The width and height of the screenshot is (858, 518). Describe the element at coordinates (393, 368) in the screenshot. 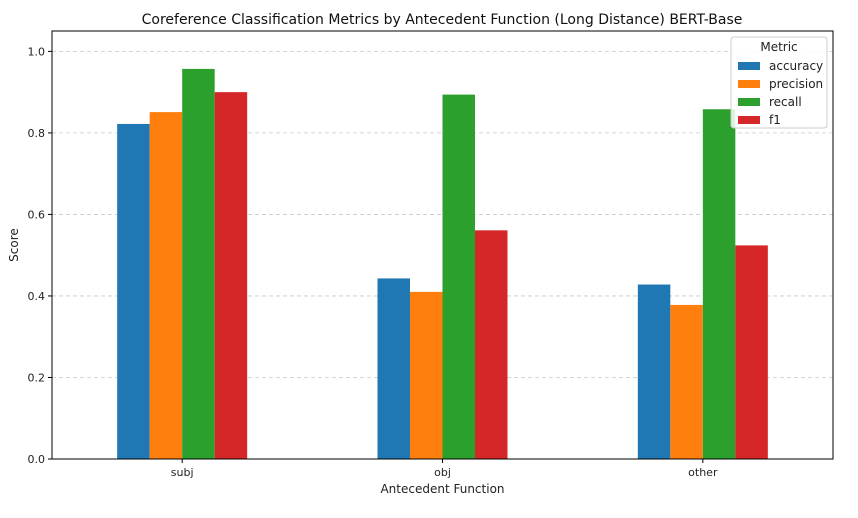

I see `bar-accuracy-obj` at that location.